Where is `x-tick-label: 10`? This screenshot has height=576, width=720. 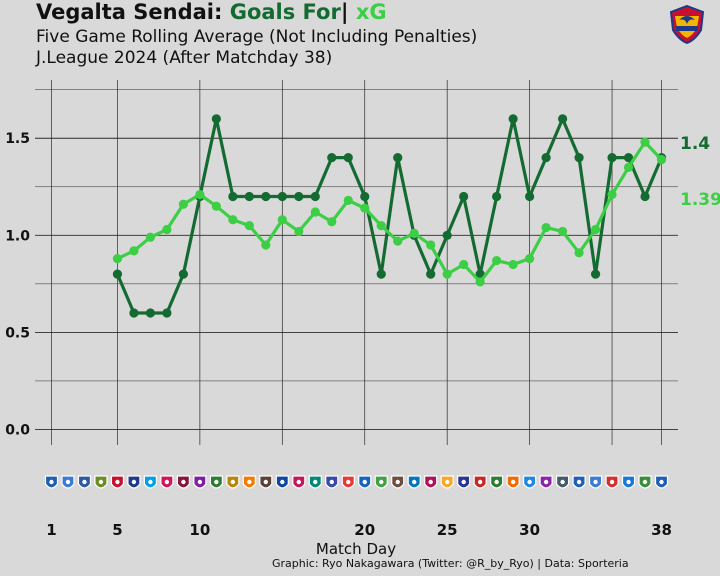 x-tick-label: 10 is located at coordinates (199, 530).